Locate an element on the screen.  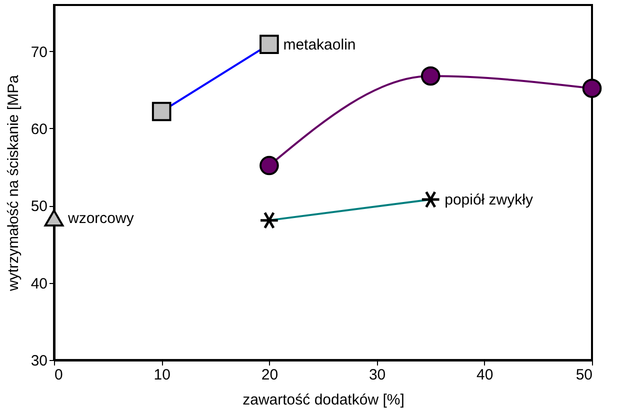
series-label: wzorcowy is located at coordinates (100, 218).